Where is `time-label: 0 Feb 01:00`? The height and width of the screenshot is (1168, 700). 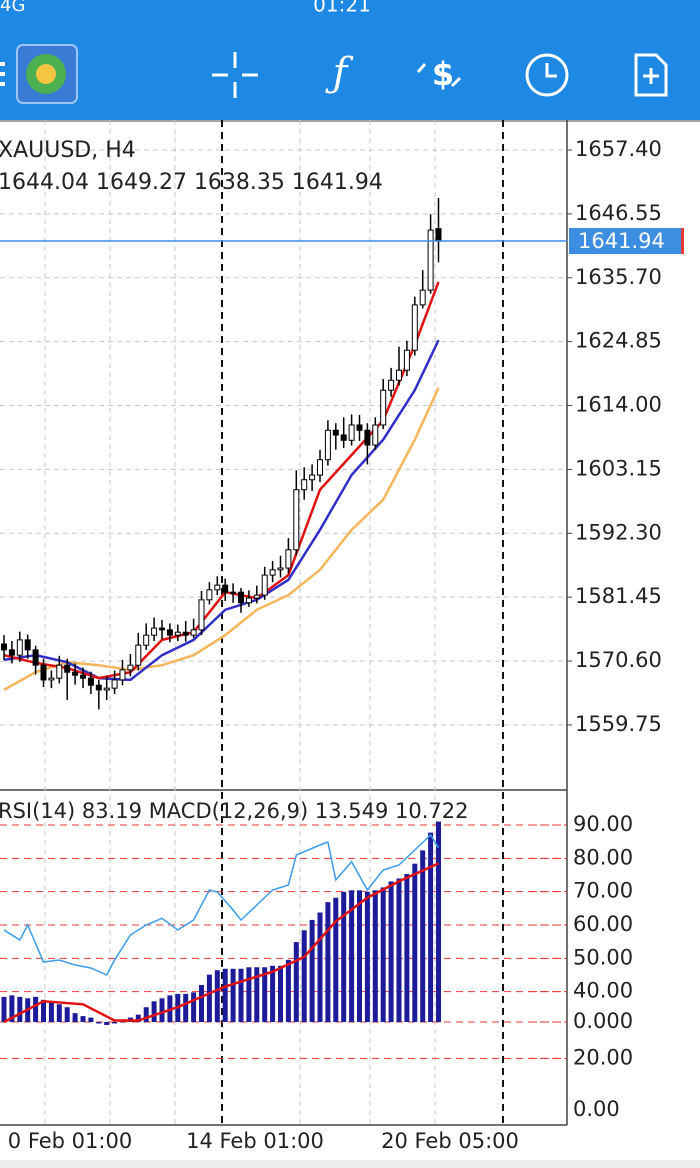 time-label: 0 Feb 01:00 is located at coordinates (70, 1141).